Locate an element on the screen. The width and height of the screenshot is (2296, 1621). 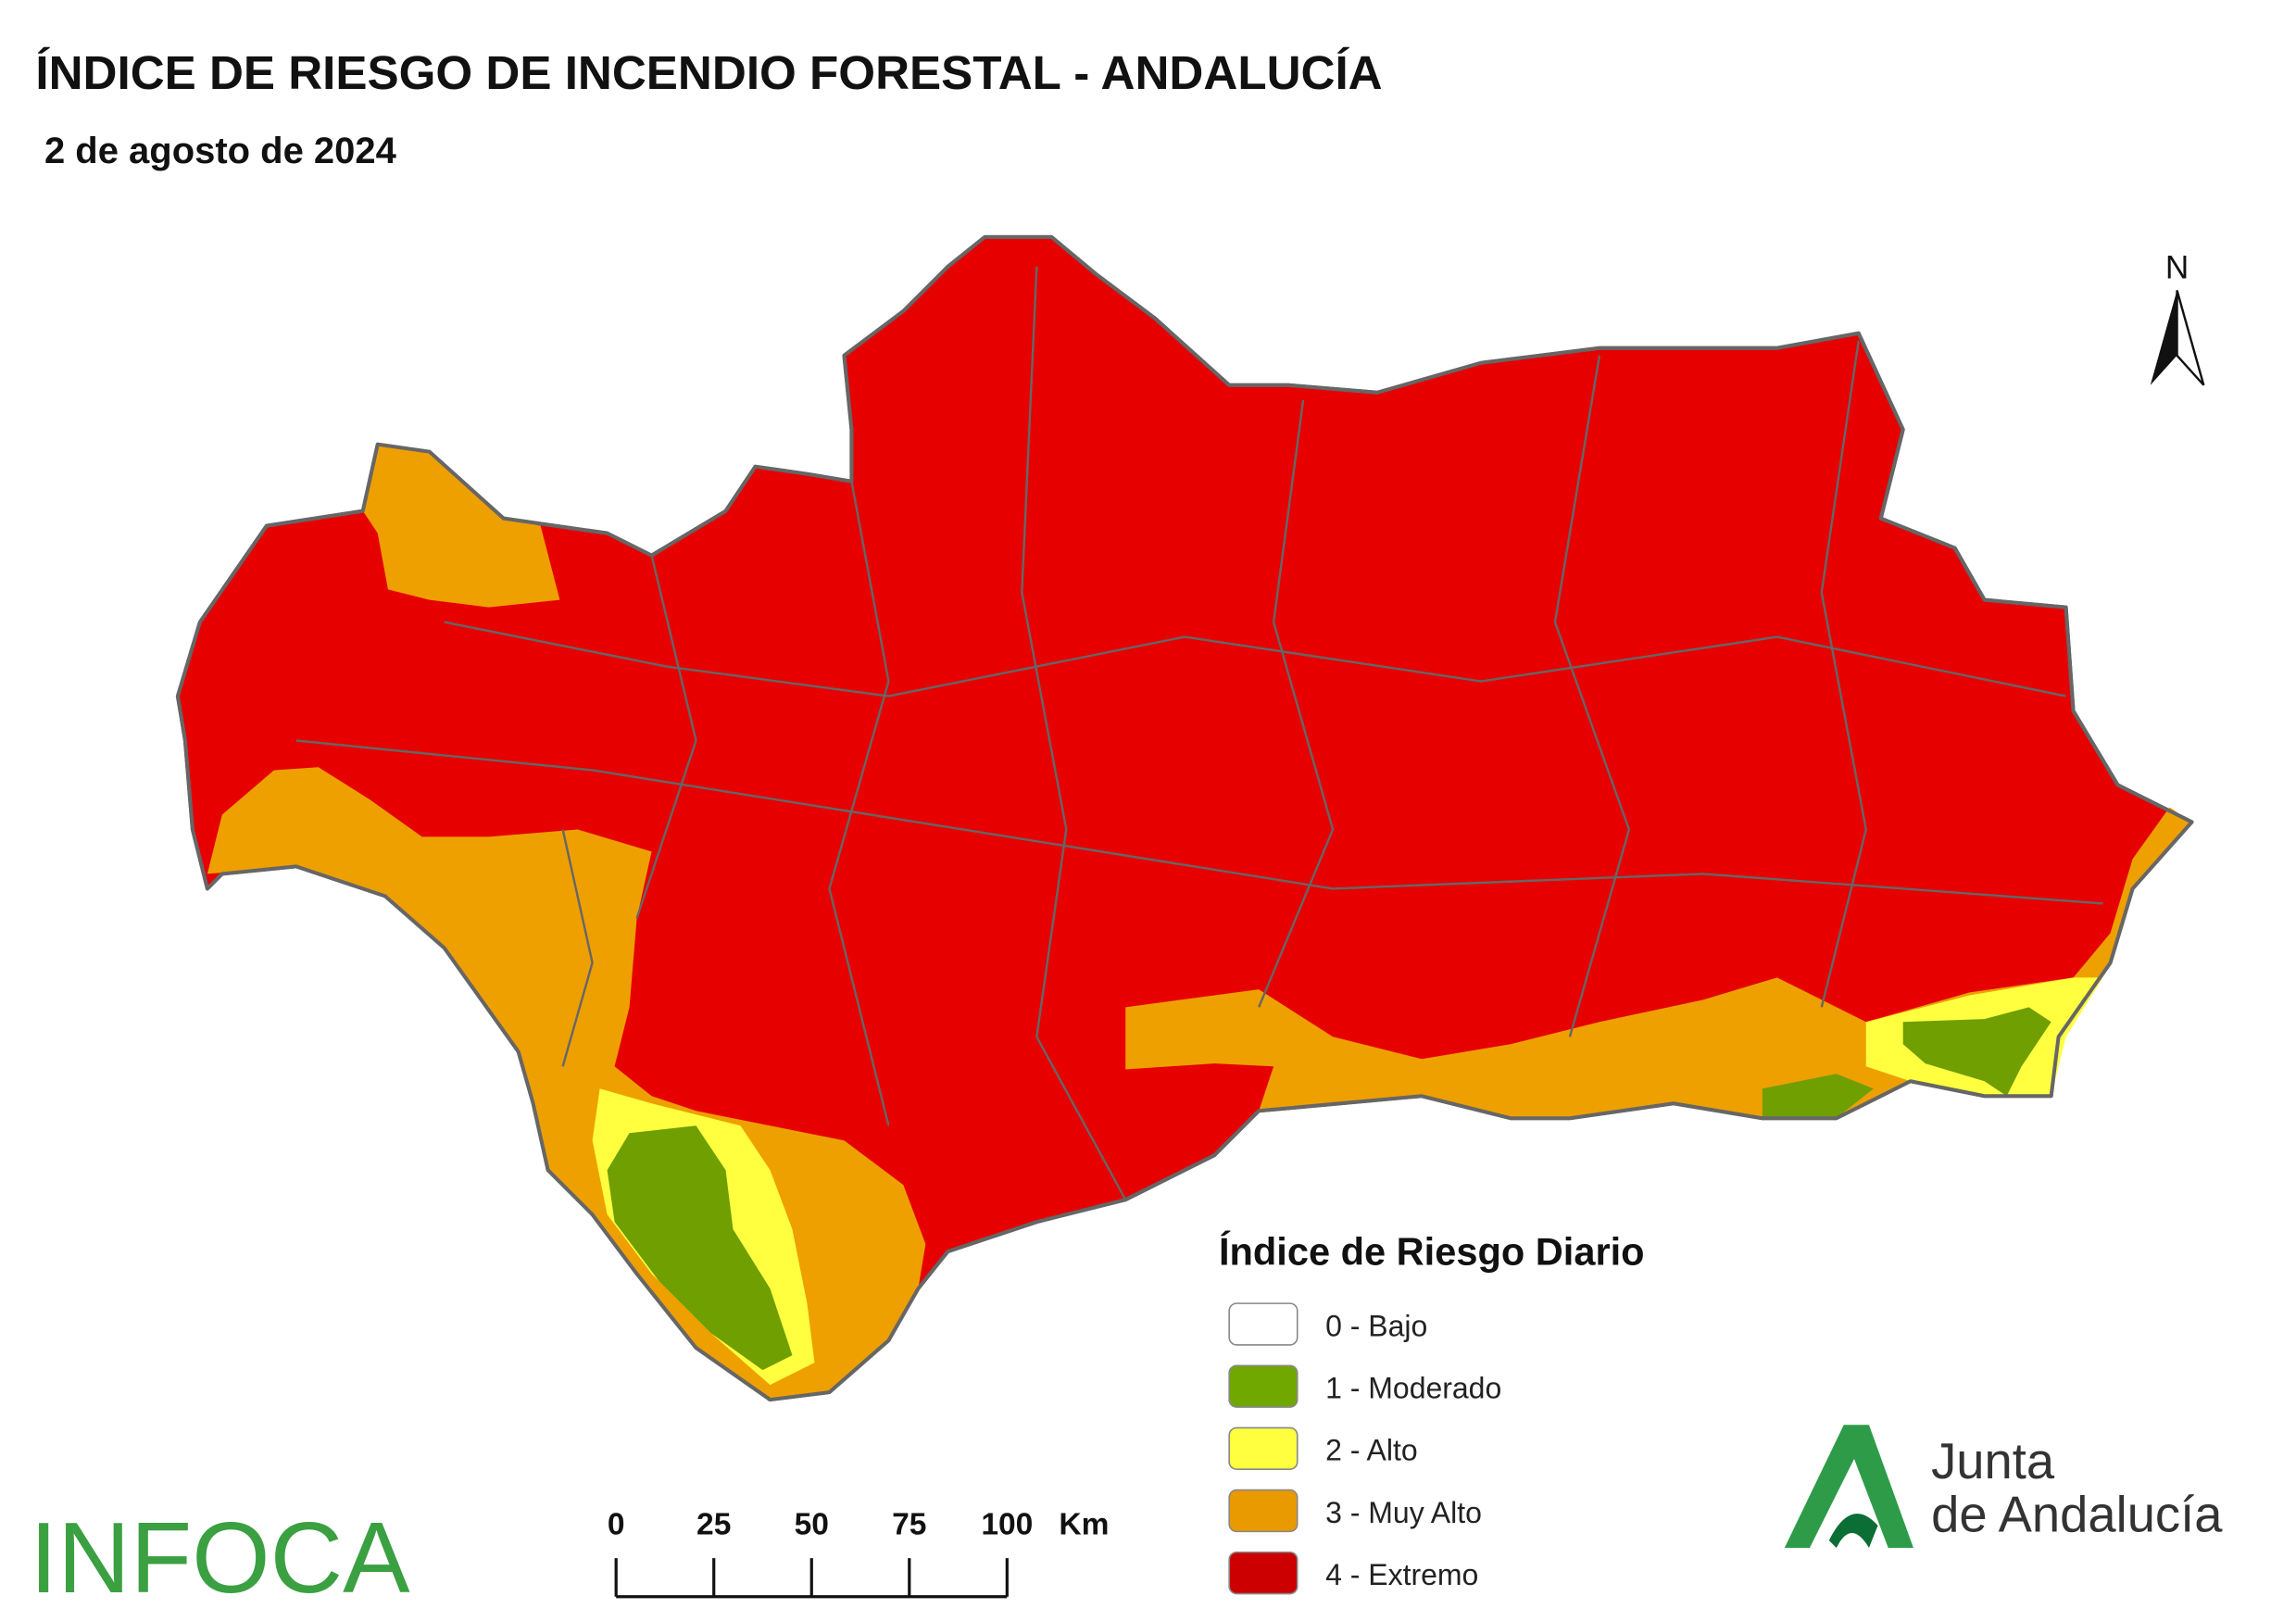
logo-mark-inner is located at coordinates (1853, 1531).